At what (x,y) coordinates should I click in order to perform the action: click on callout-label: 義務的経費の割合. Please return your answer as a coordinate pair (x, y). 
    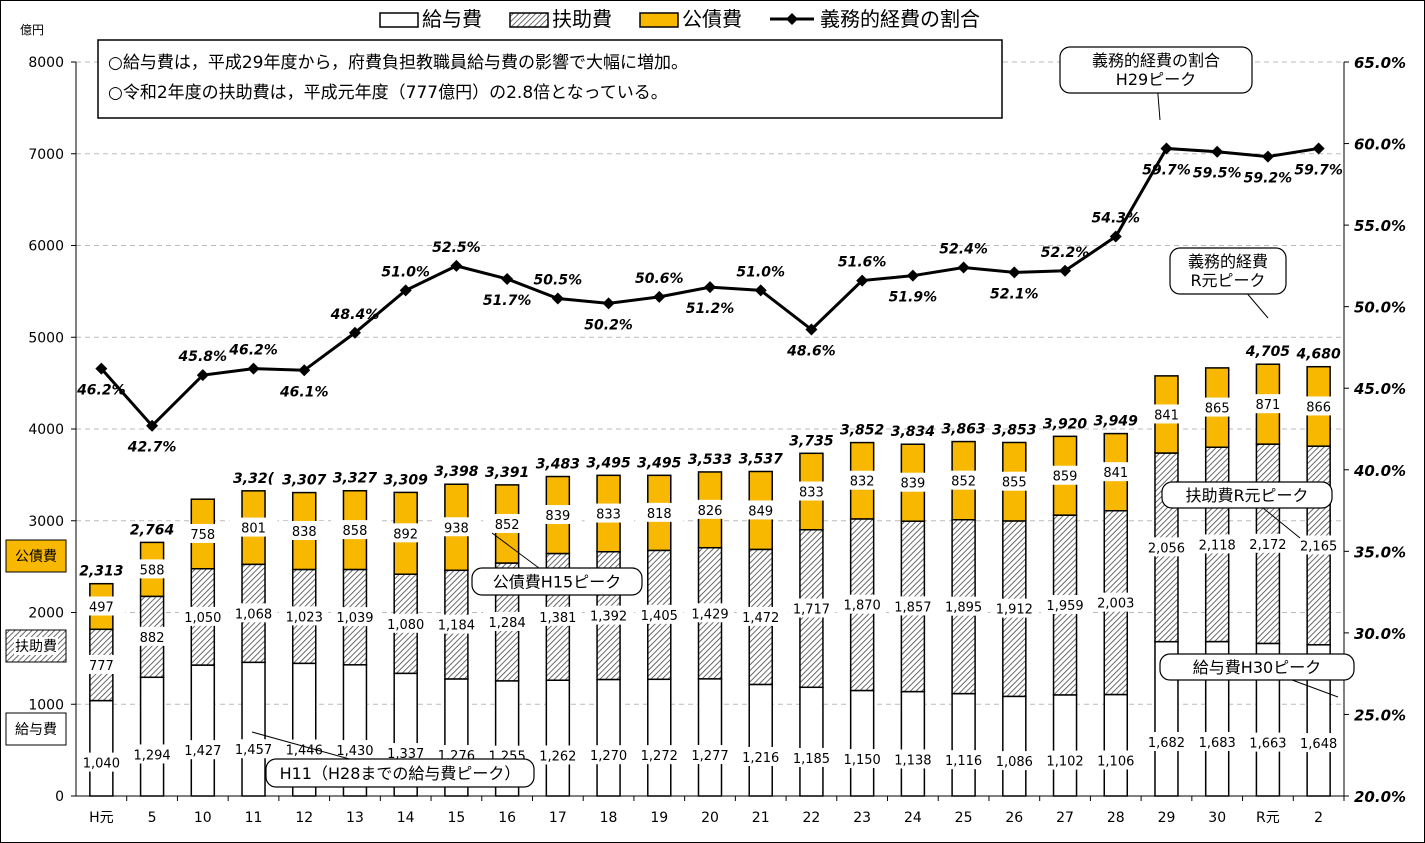
    Looking at the image, I should click on (1156, 60).